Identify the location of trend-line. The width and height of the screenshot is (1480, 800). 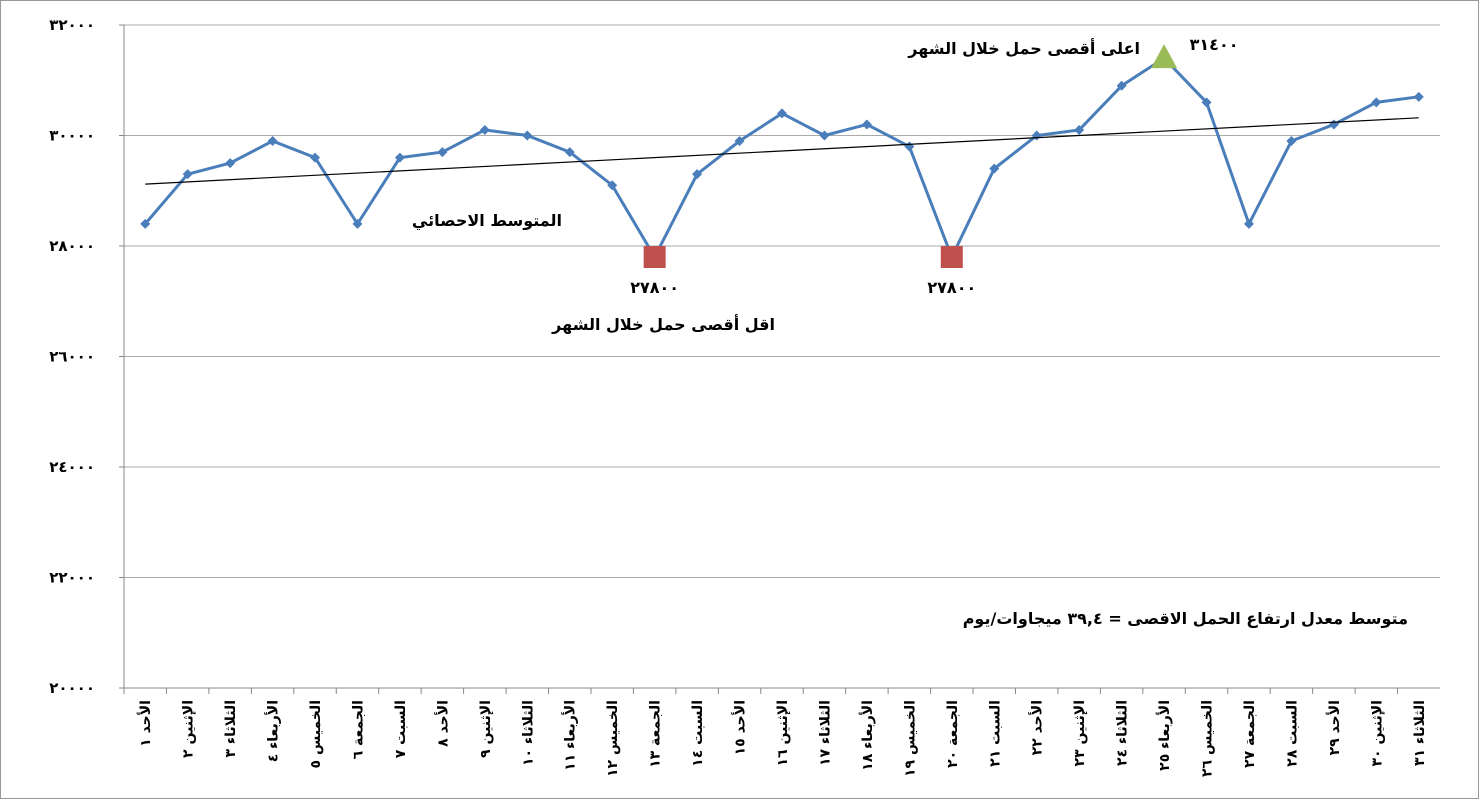
(782, 151).